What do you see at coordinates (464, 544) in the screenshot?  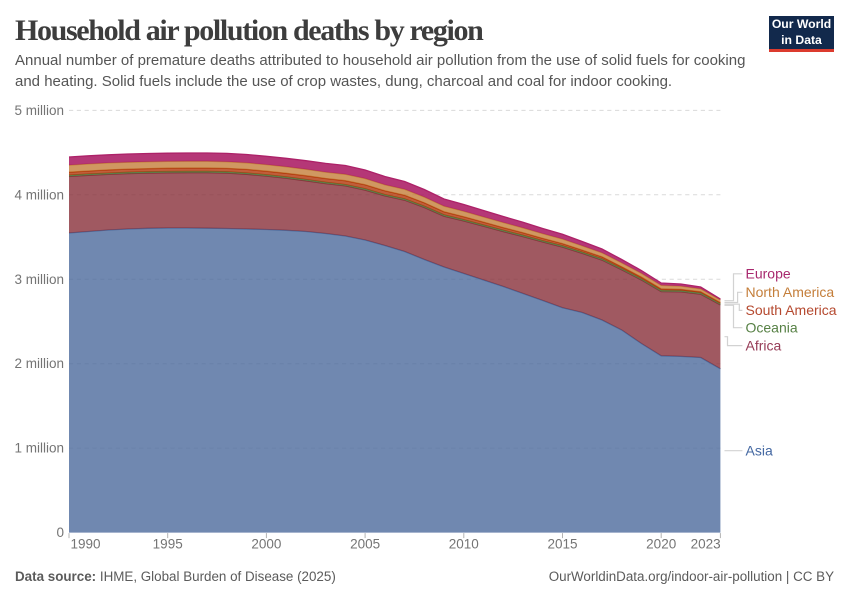 I see `svg-text: 2010` at bounding box center [464, 544].